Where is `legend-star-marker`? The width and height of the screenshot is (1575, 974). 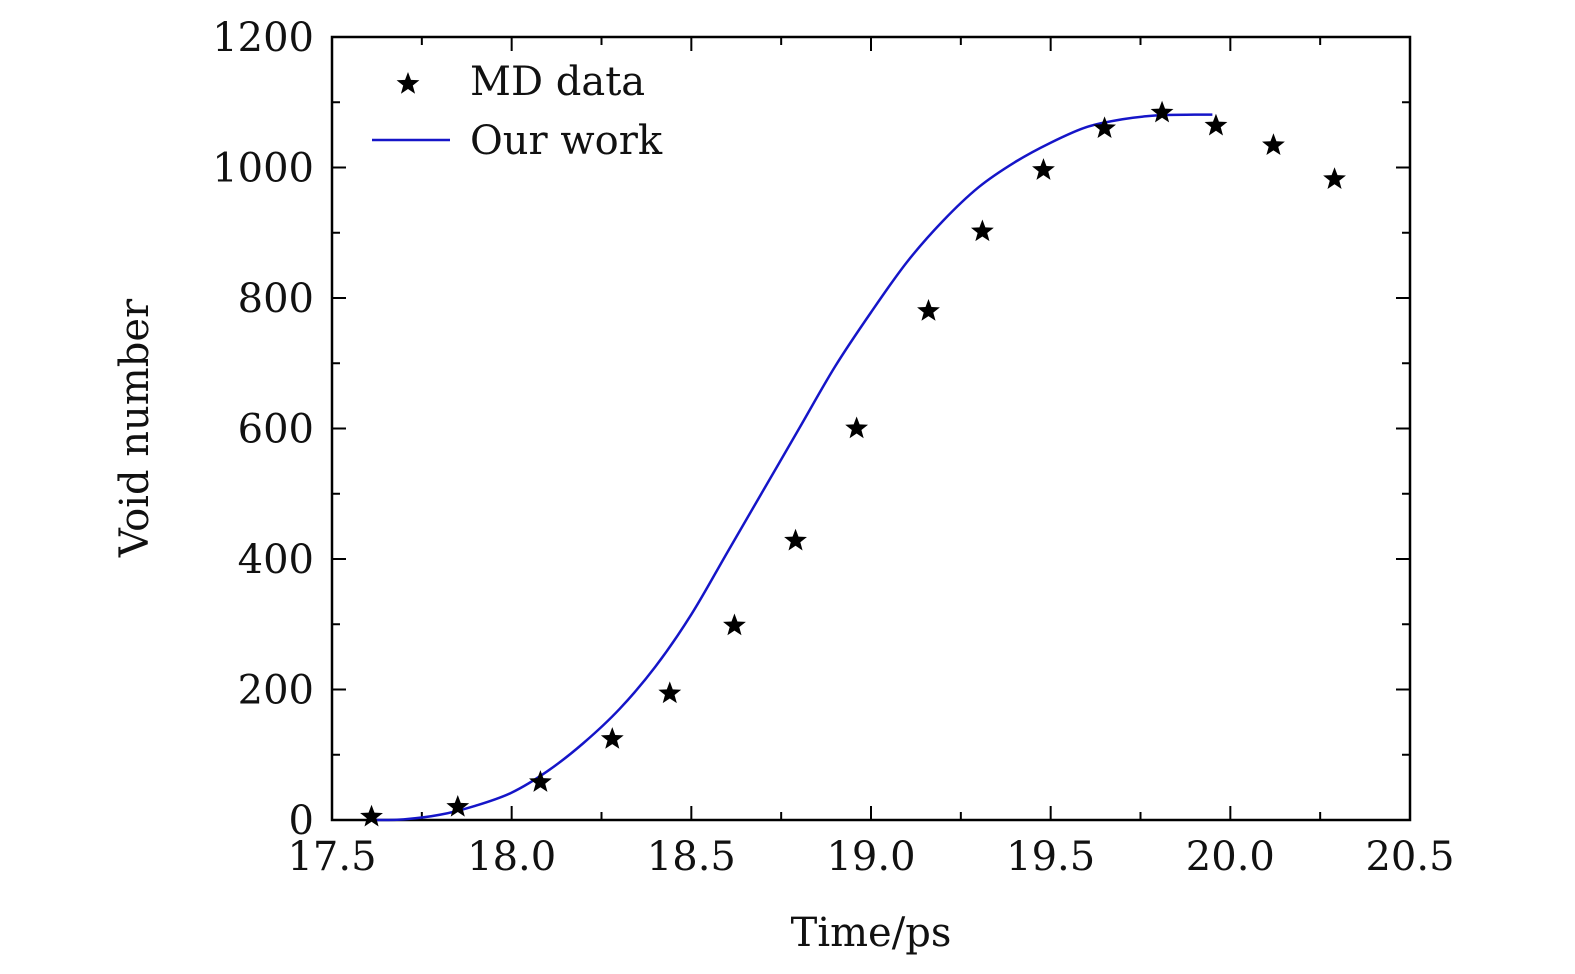
legend-star-marker is located at coordinates (408, 83).